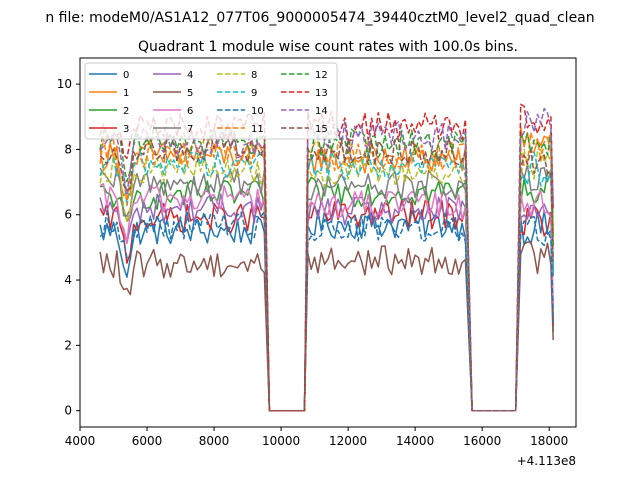 The height and width of the screenshot is (480, 640). I want to click on x-axis: 4000 6000 8000 10000 12000 14000 16000 18000, so click(316, 437).